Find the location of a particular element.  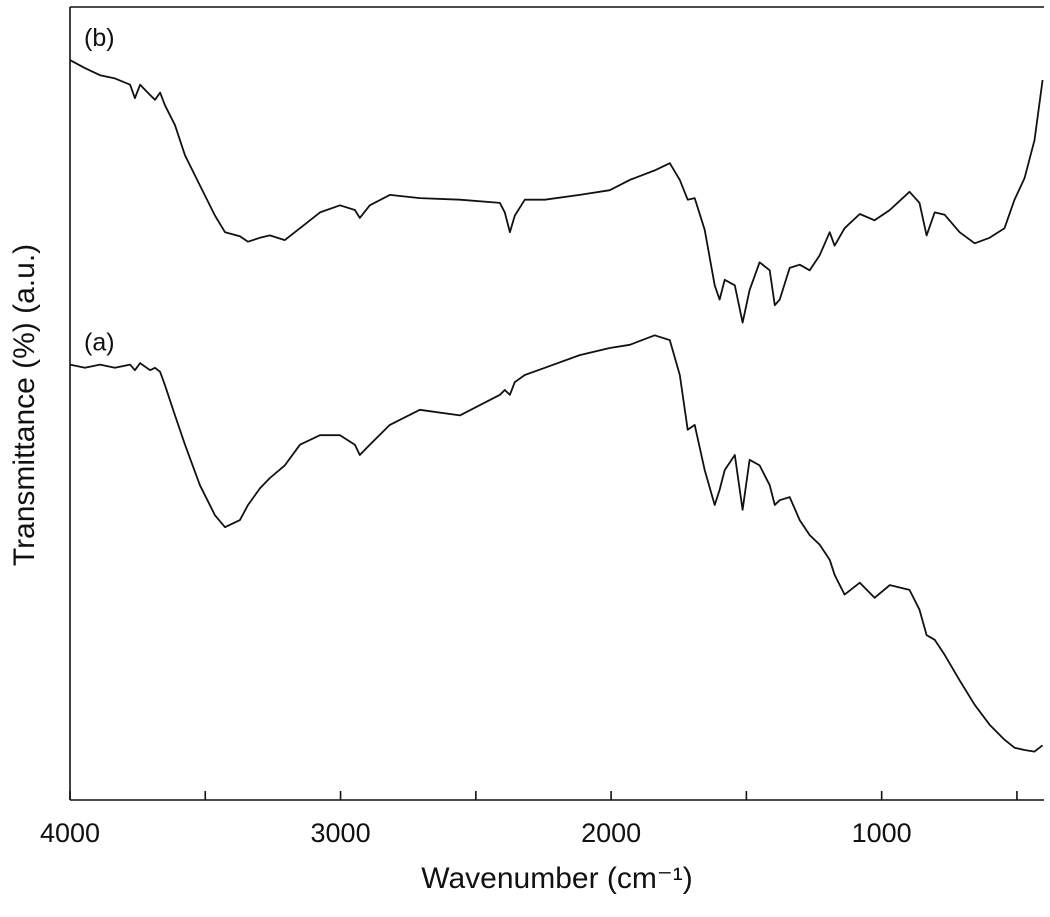

x-tick-label: 3000 is located at coordinates (341, 833).